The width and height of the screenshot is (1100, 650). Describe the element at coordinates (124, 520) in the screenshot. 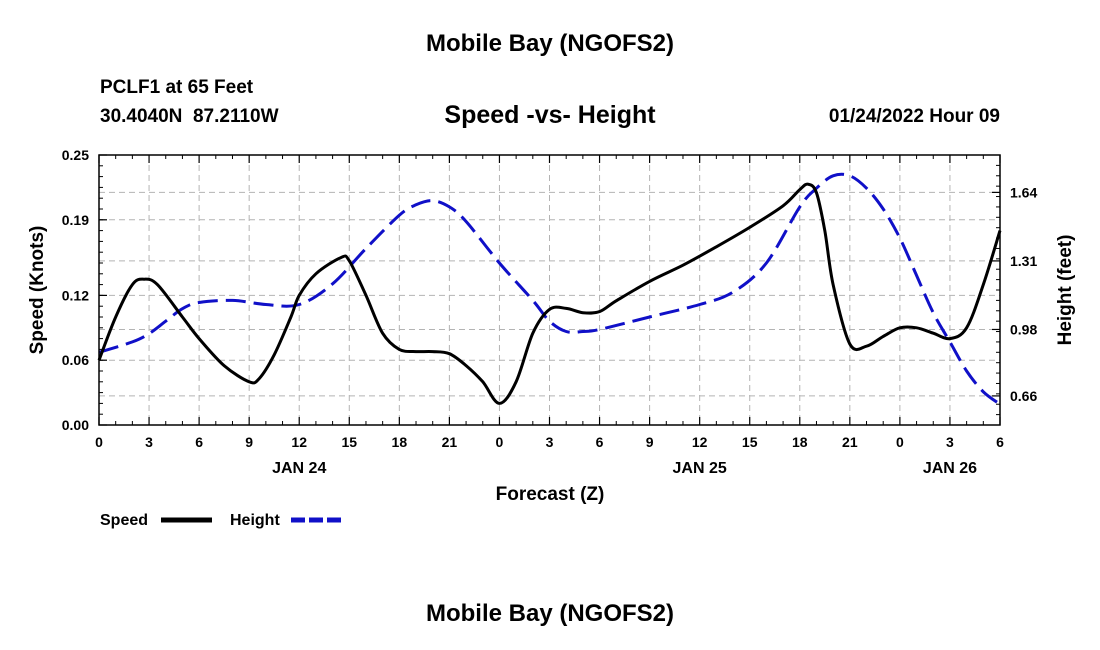

I see `legend-speed-label: Speed` at that location.